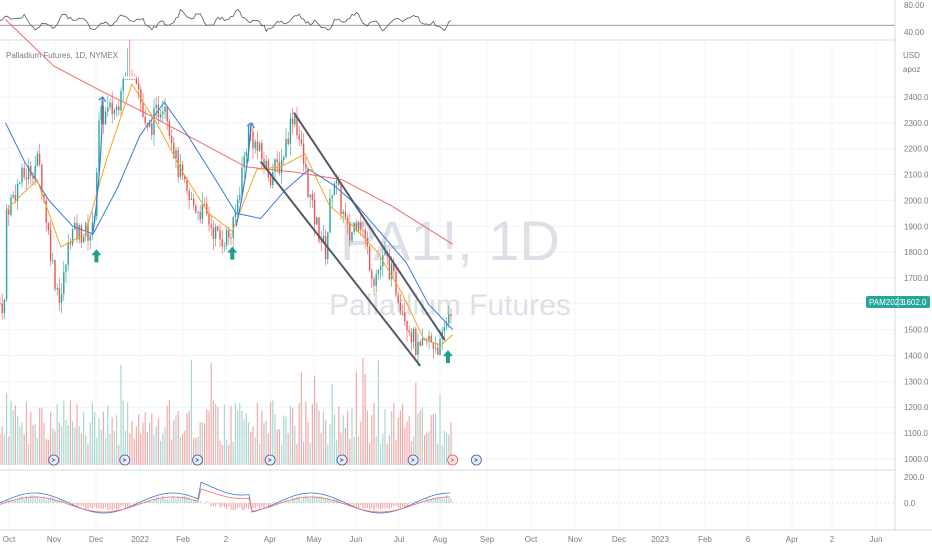 This screenshot has width=932, height=555. What do you see at coordinates (916, 226) in the screenshot?
I see `price-tick-label: 1900.0` at bounding box center [916, 226].